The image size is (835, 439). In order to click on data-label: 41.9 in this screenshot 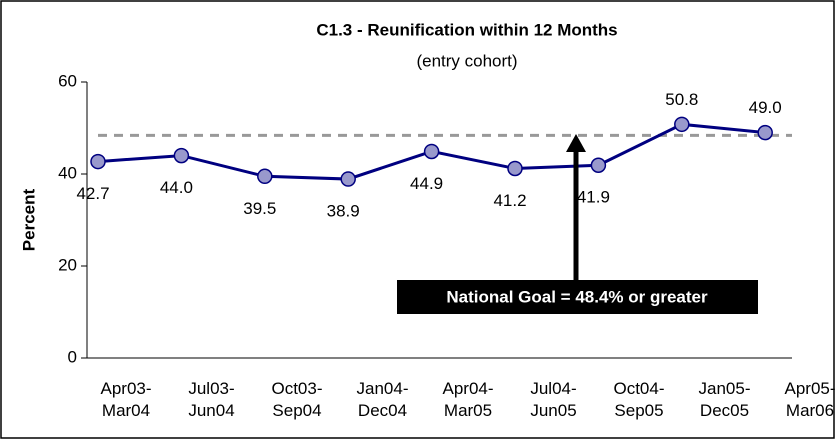, I will do `click(593, 197)`.